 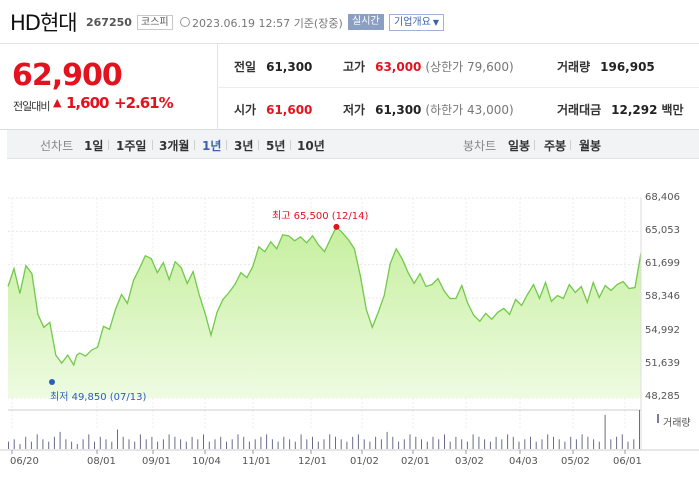 I want to click on tab-daily-candle: 일봉, so click(x=519, y=146).